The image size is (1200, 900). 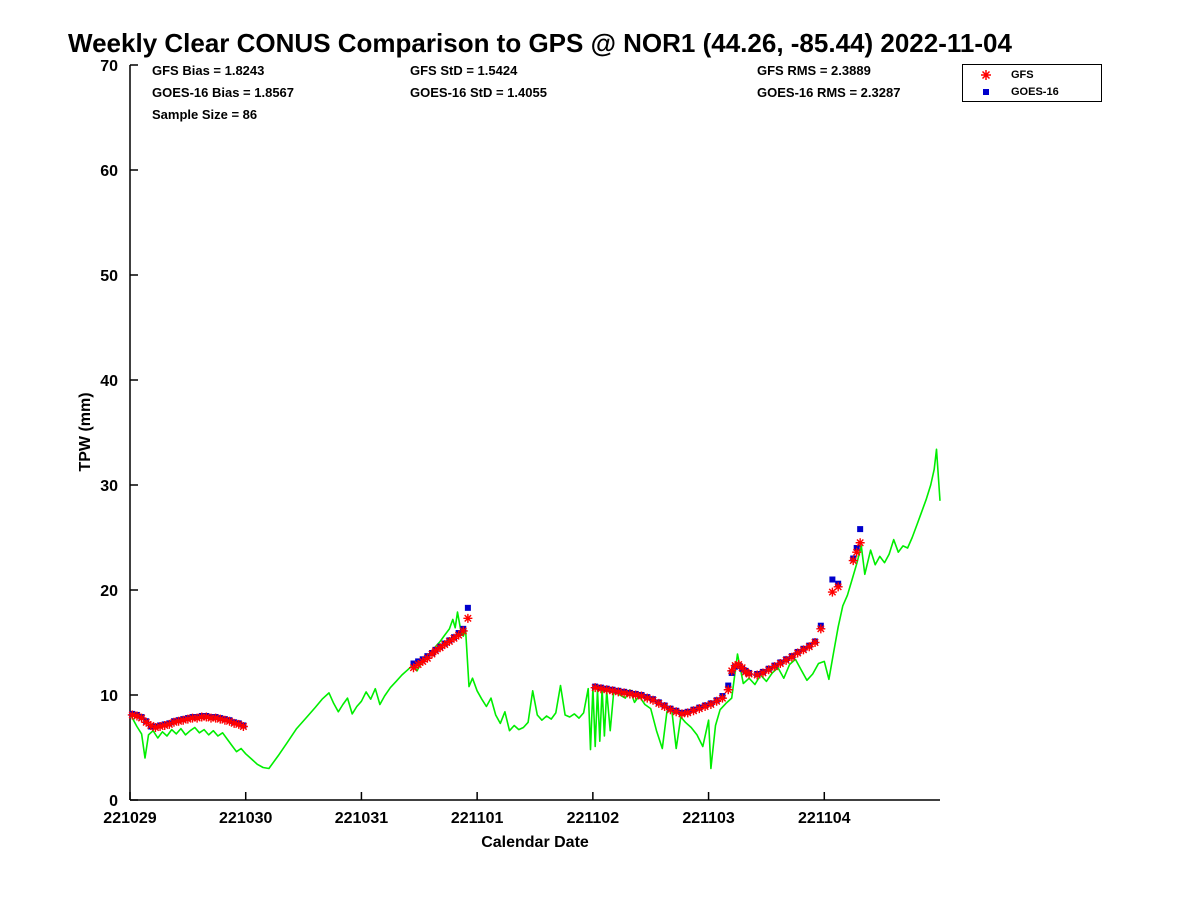 I want to click on y-tick-label: 50, so click(x=109, y=276).